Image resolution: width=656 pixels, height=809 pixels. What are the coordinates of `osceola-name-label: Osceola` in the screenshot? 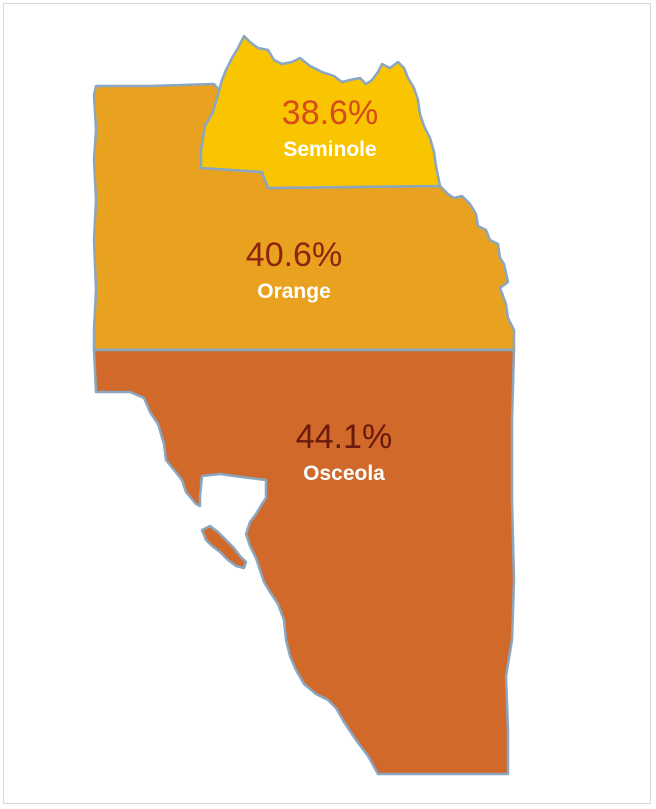 It's located at (344, 473).